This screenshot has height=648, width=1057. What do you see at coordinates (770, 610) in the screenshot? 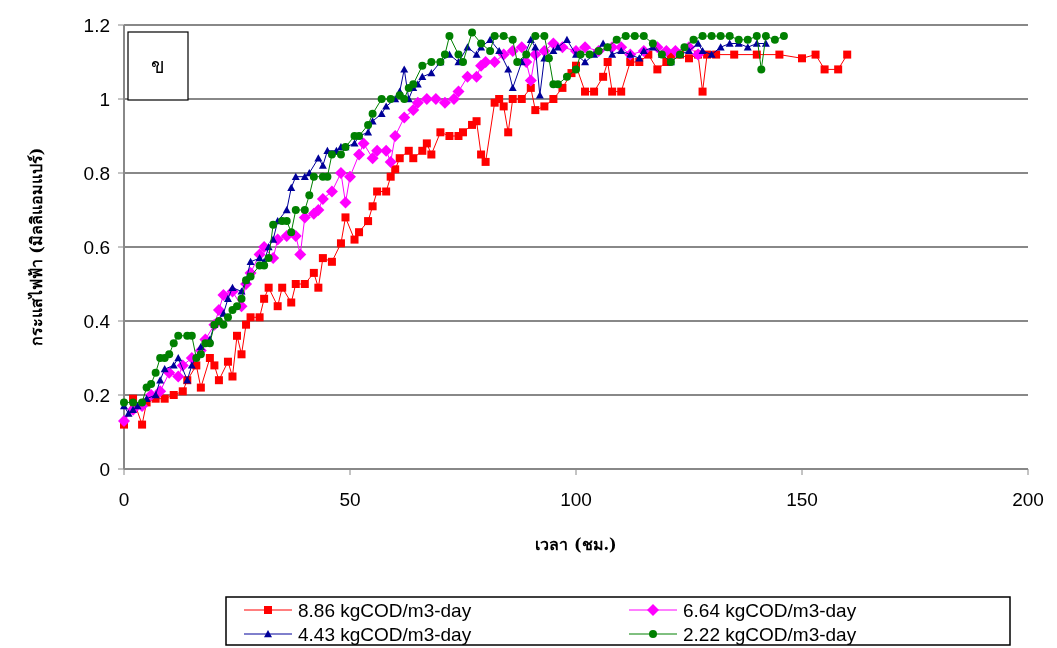
I see `legend-label: 6.64 kgCOD/m3-day` at bounding box center [770, 610].